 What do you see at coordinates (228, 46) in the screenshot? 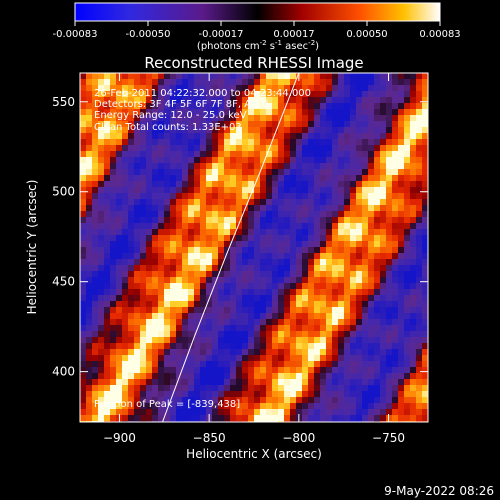
I see `colorbar-unit-text: (photons cm` at bounding box center [228, 46].